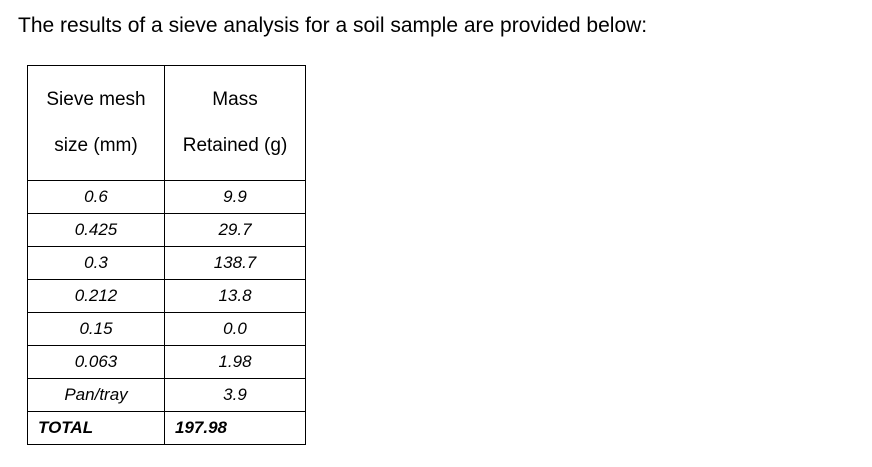 This screenshot has height=467, width=872. Describe the element at coordinates (235, 296) in the screenshot. I see `mass-retained-cell: 13.8` at that location.